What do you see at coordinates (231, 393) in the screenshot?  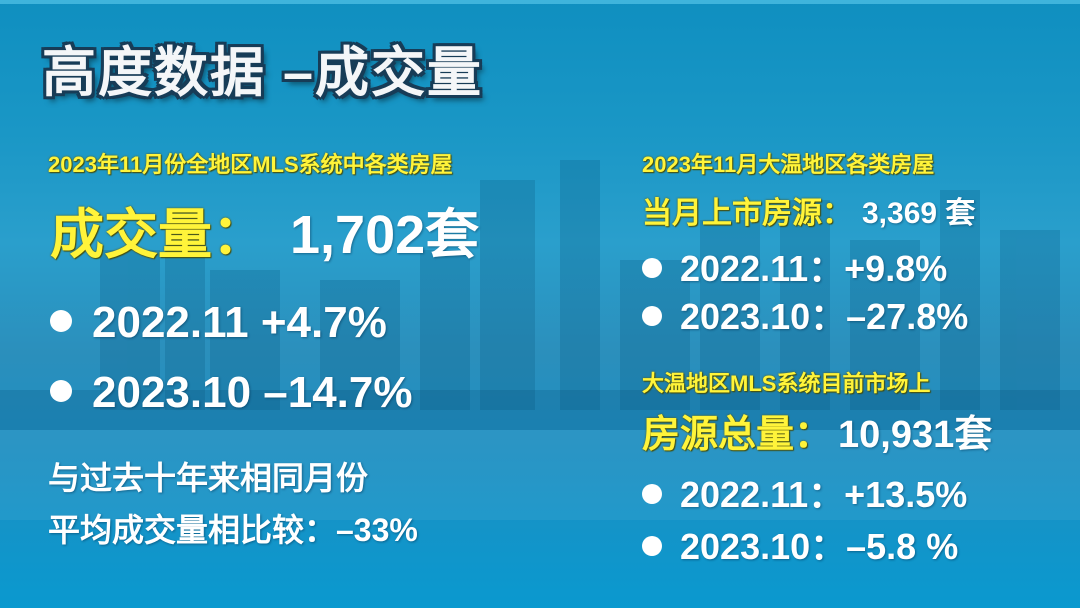 I see `left-bullet-item: 2023.10 –14.7%` at bounding box center [231, 393].